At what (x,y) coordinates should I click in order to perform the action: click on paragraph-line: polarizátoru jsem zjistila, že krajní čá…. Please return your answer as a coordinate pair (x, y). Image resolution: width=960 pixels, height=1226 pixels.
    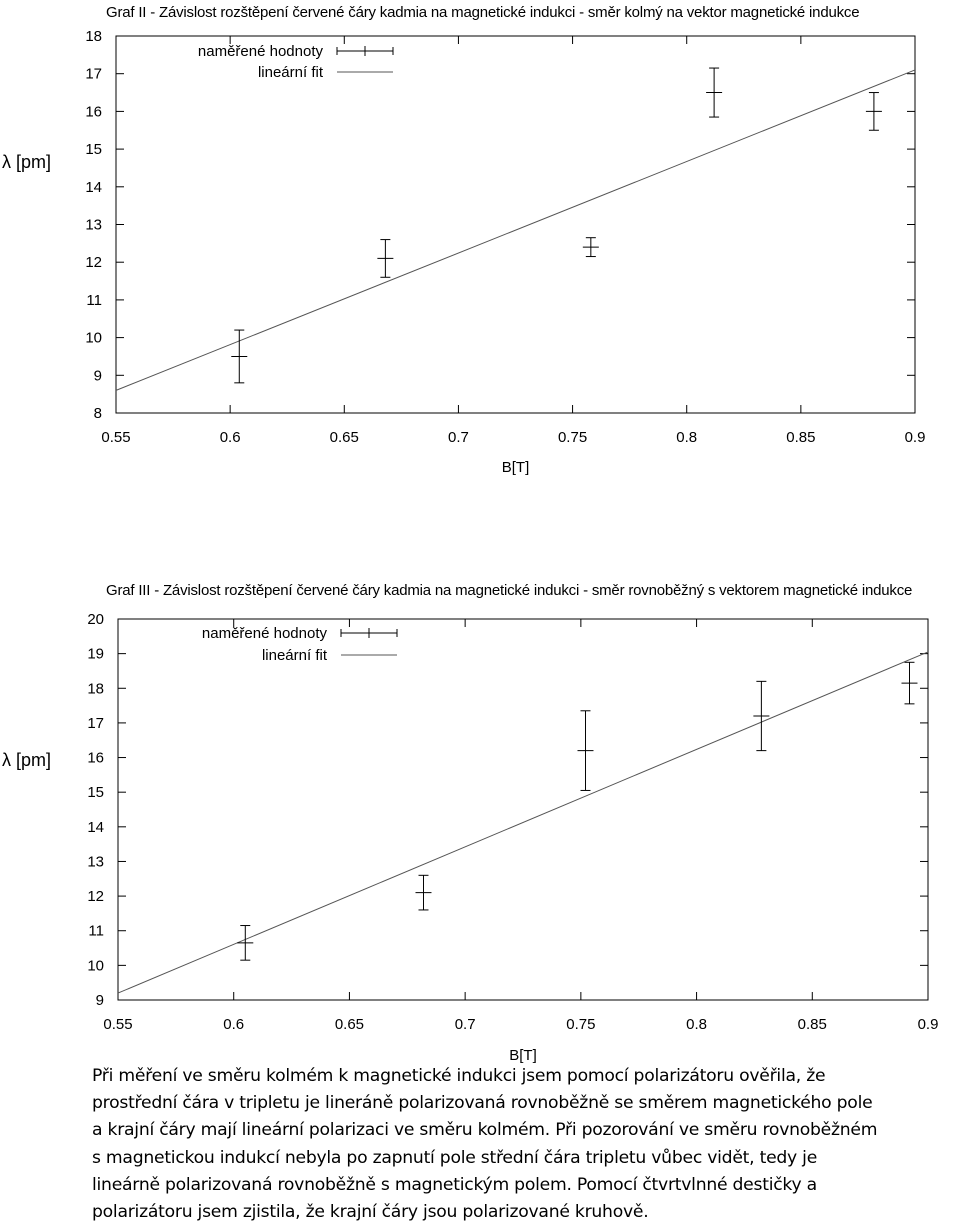
    Looking at the image, I should click on (370, 1212).